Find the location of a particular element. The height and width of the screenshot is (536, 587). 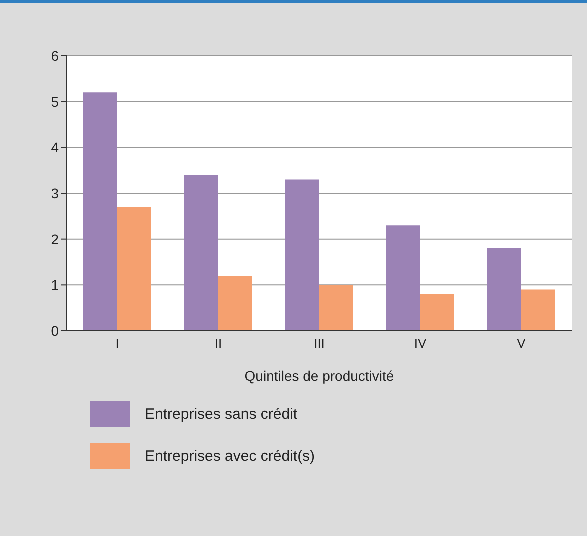

legend-label: Entreprises avec crédit(s) is located at coordinates (230, 456).